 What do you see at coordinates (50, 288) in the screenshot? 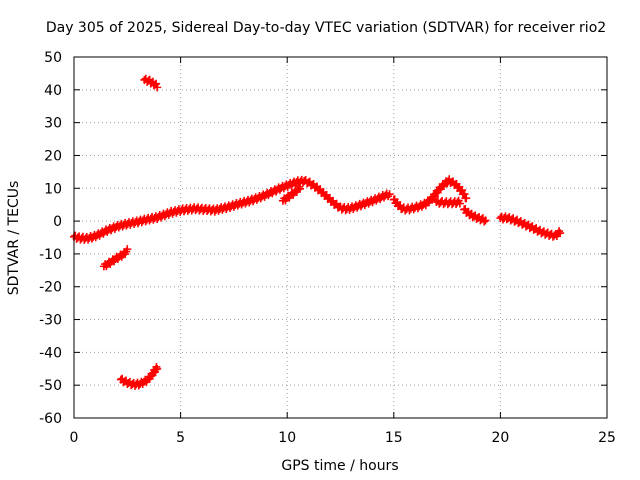
I see `y-tick-label: -20` at bounding box center [50, 288].